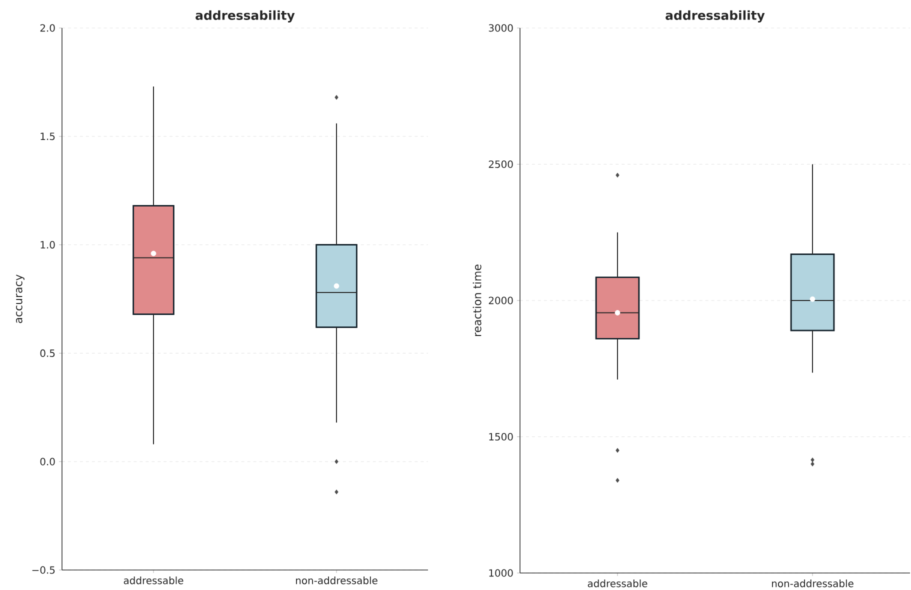 The width and height of the screenshot is (911, 590). I want to click on y-tick-label: 0.5, so click(47, 353).